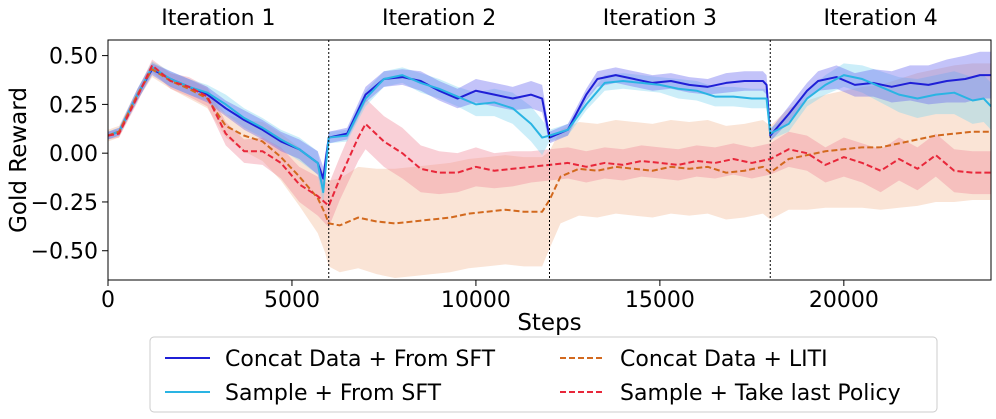 The height and width of the screenshot is (419, 996). I want to click on y-tick-label: 0.00, so click(73, 154).